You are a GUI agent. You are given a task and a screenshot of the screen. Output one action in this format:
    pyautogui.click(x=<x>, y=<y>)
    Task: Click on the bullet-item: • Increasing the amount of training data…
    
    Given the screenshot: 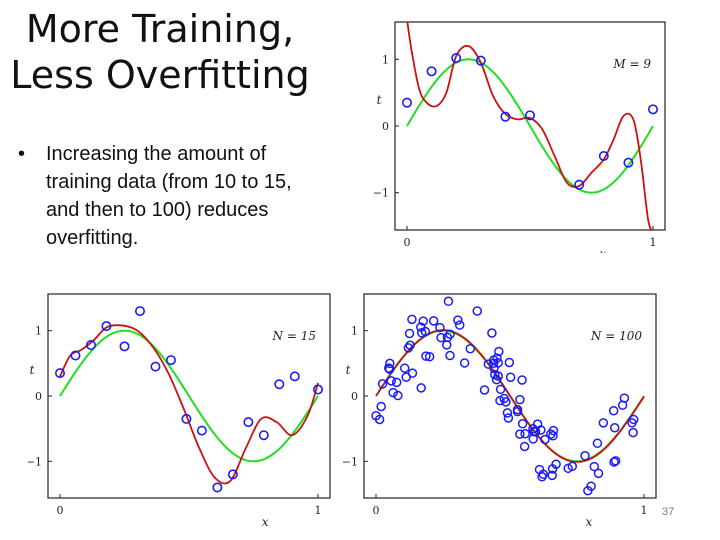 What is the action you would take?
    pyautogui.click(x=168, y=196)
    